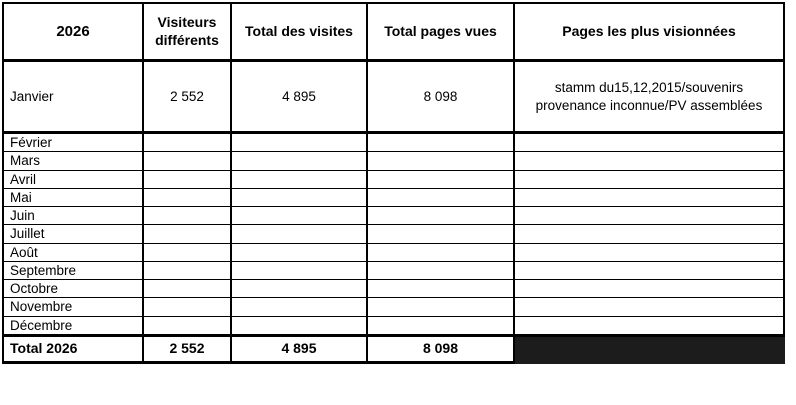 The width and height of the screenshot is (796, 405). I want to click on cell-month-decembre: Décembre, so click(73, 325).